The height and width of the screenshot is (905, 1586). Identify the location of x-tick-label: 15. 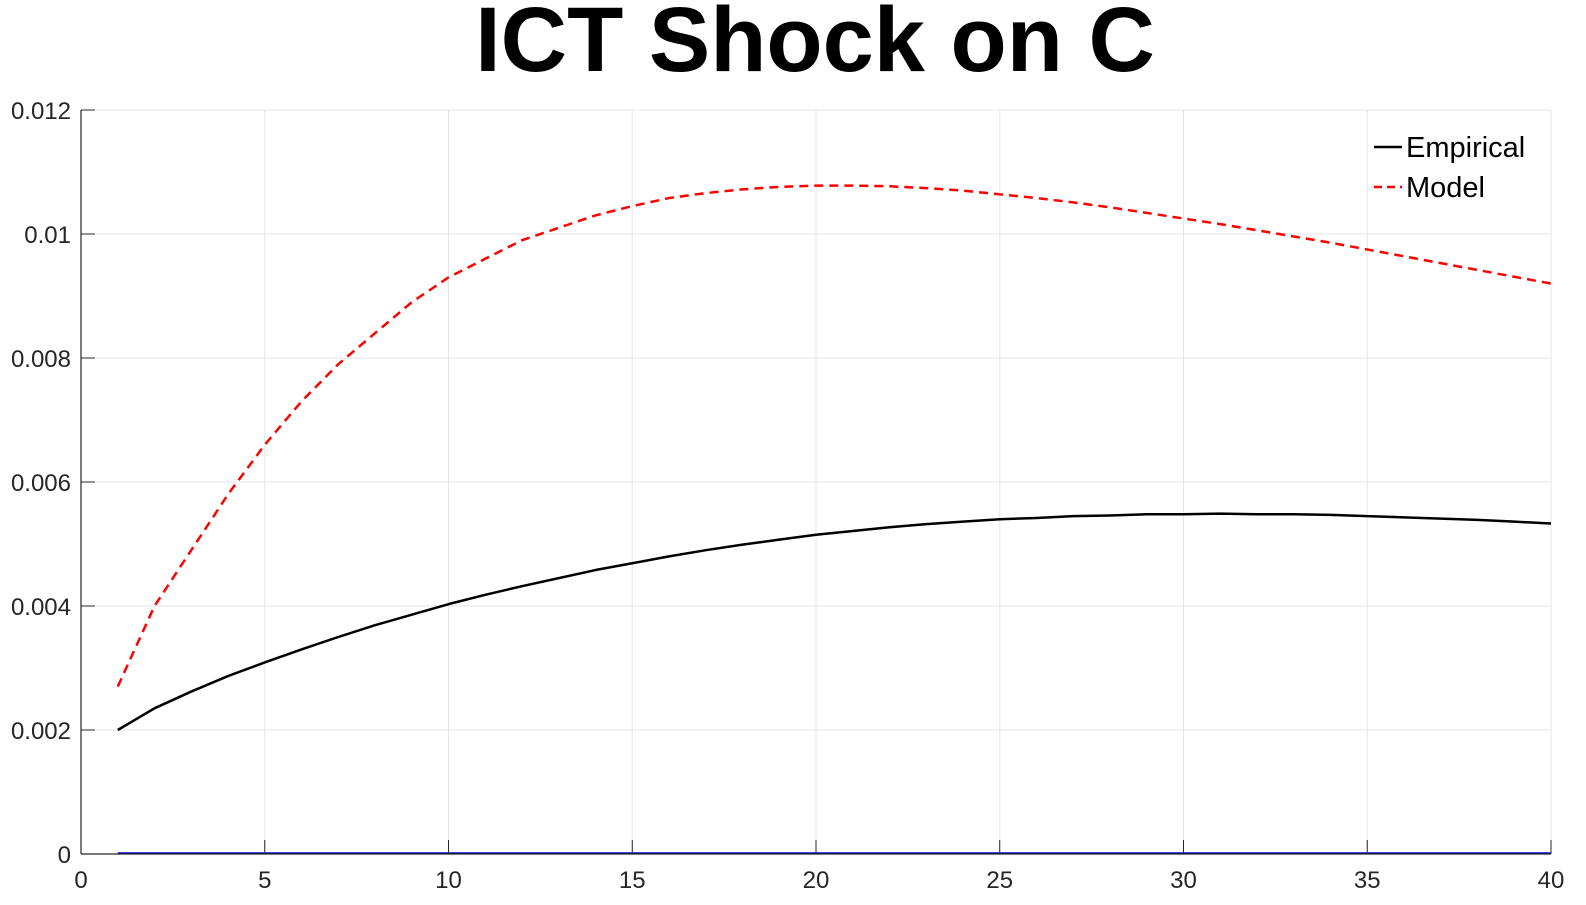
(632, 880).